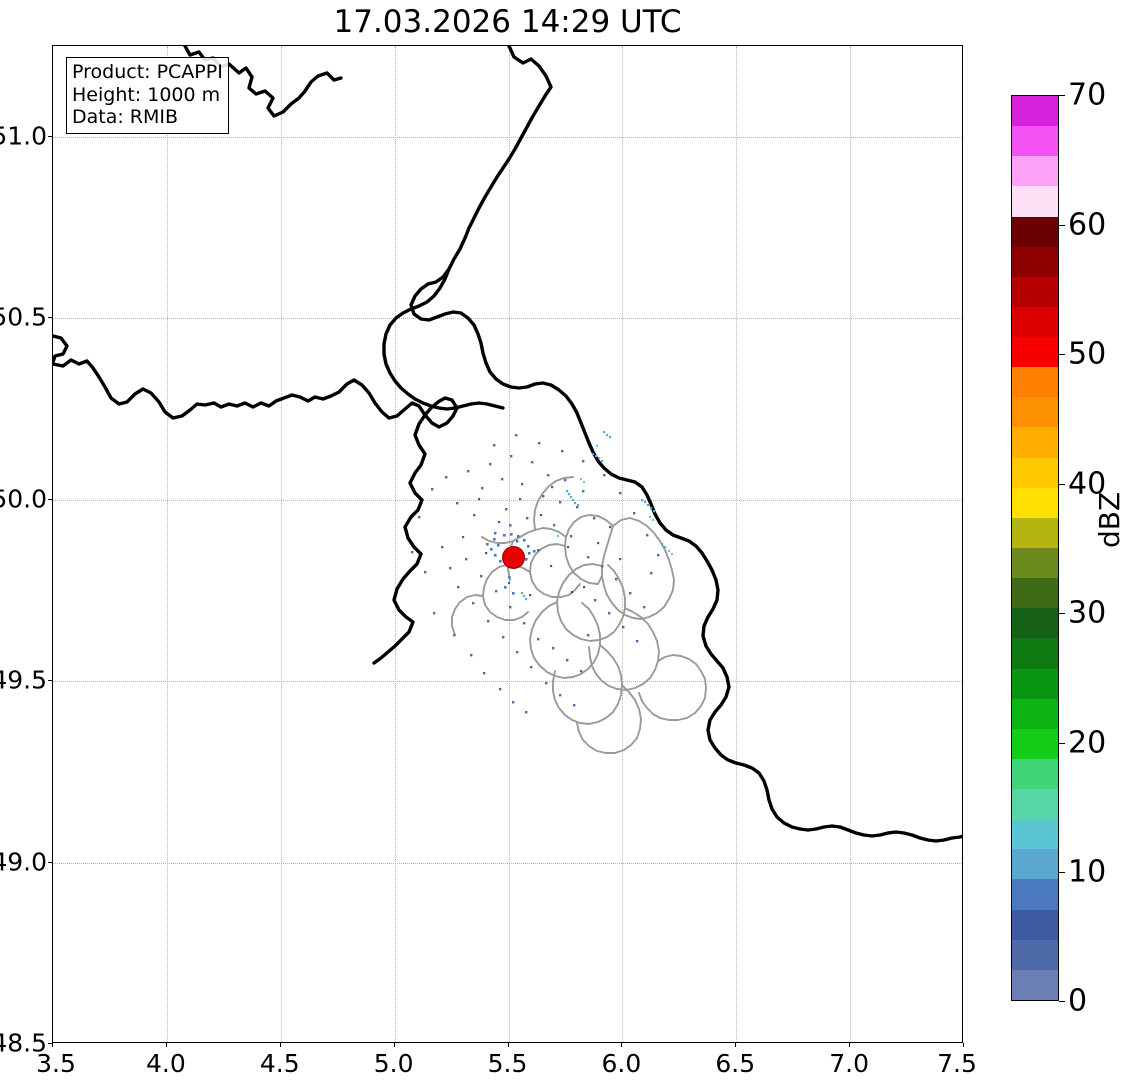  What do you see at coordinates (1109, 519) in the screenshot?
I see `colorbar-axis-label: dBZ` at bounding box center [1109, 519].